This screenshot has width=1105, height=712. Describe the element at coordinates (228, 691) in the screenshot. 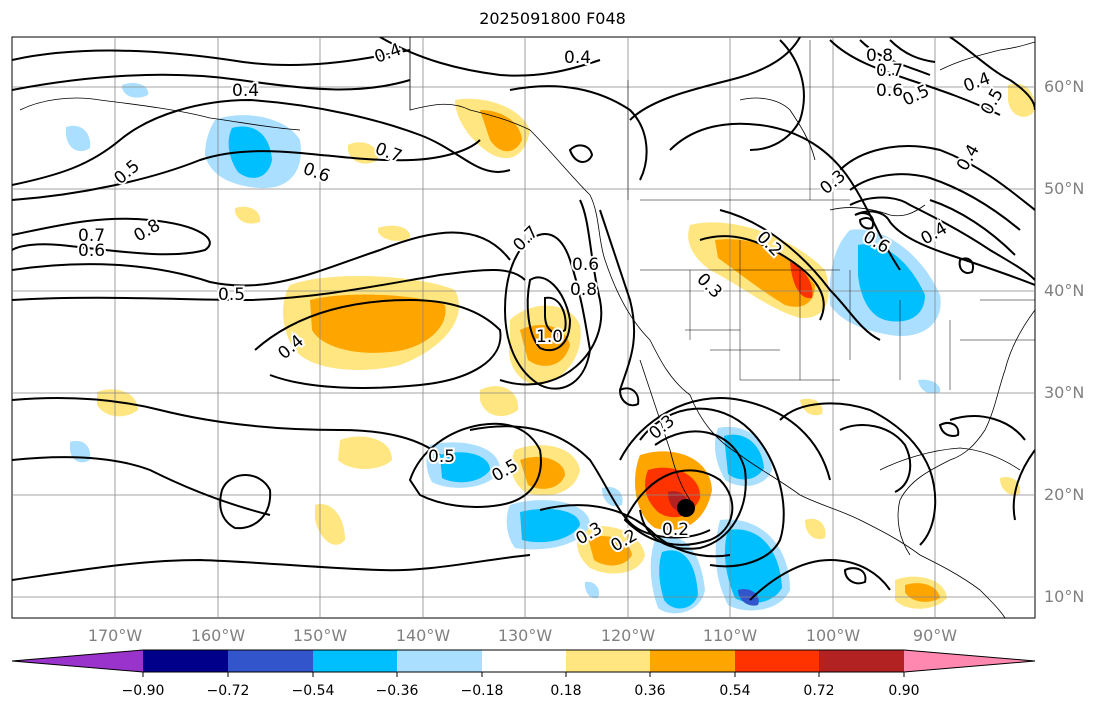

I see `colorbar-tick-label: −0.72` at that location.